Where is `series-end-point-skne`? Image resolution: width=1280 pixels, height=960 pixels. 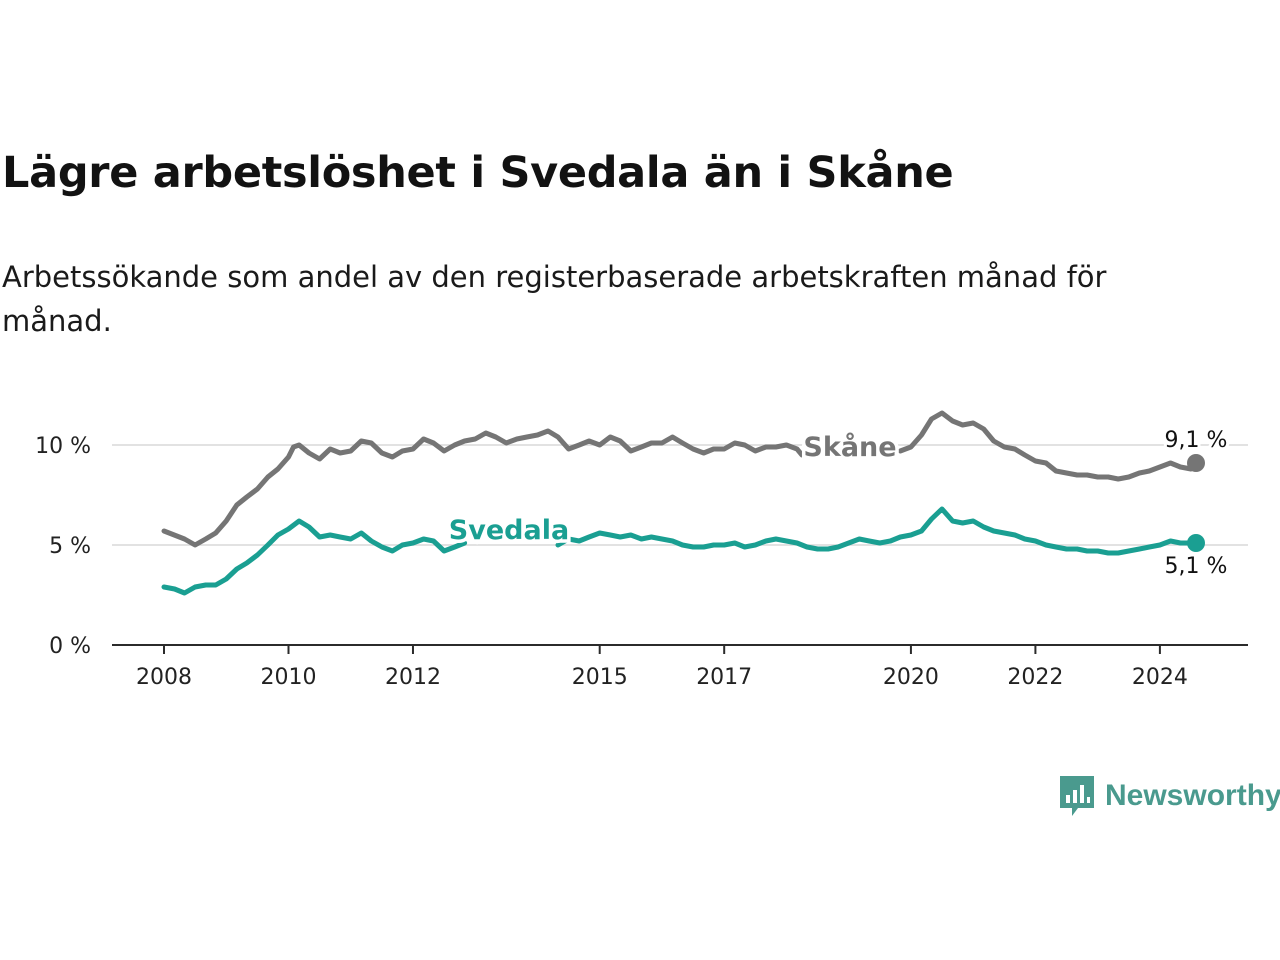
series-end-point-skne is located at coordinates (1196, 463).